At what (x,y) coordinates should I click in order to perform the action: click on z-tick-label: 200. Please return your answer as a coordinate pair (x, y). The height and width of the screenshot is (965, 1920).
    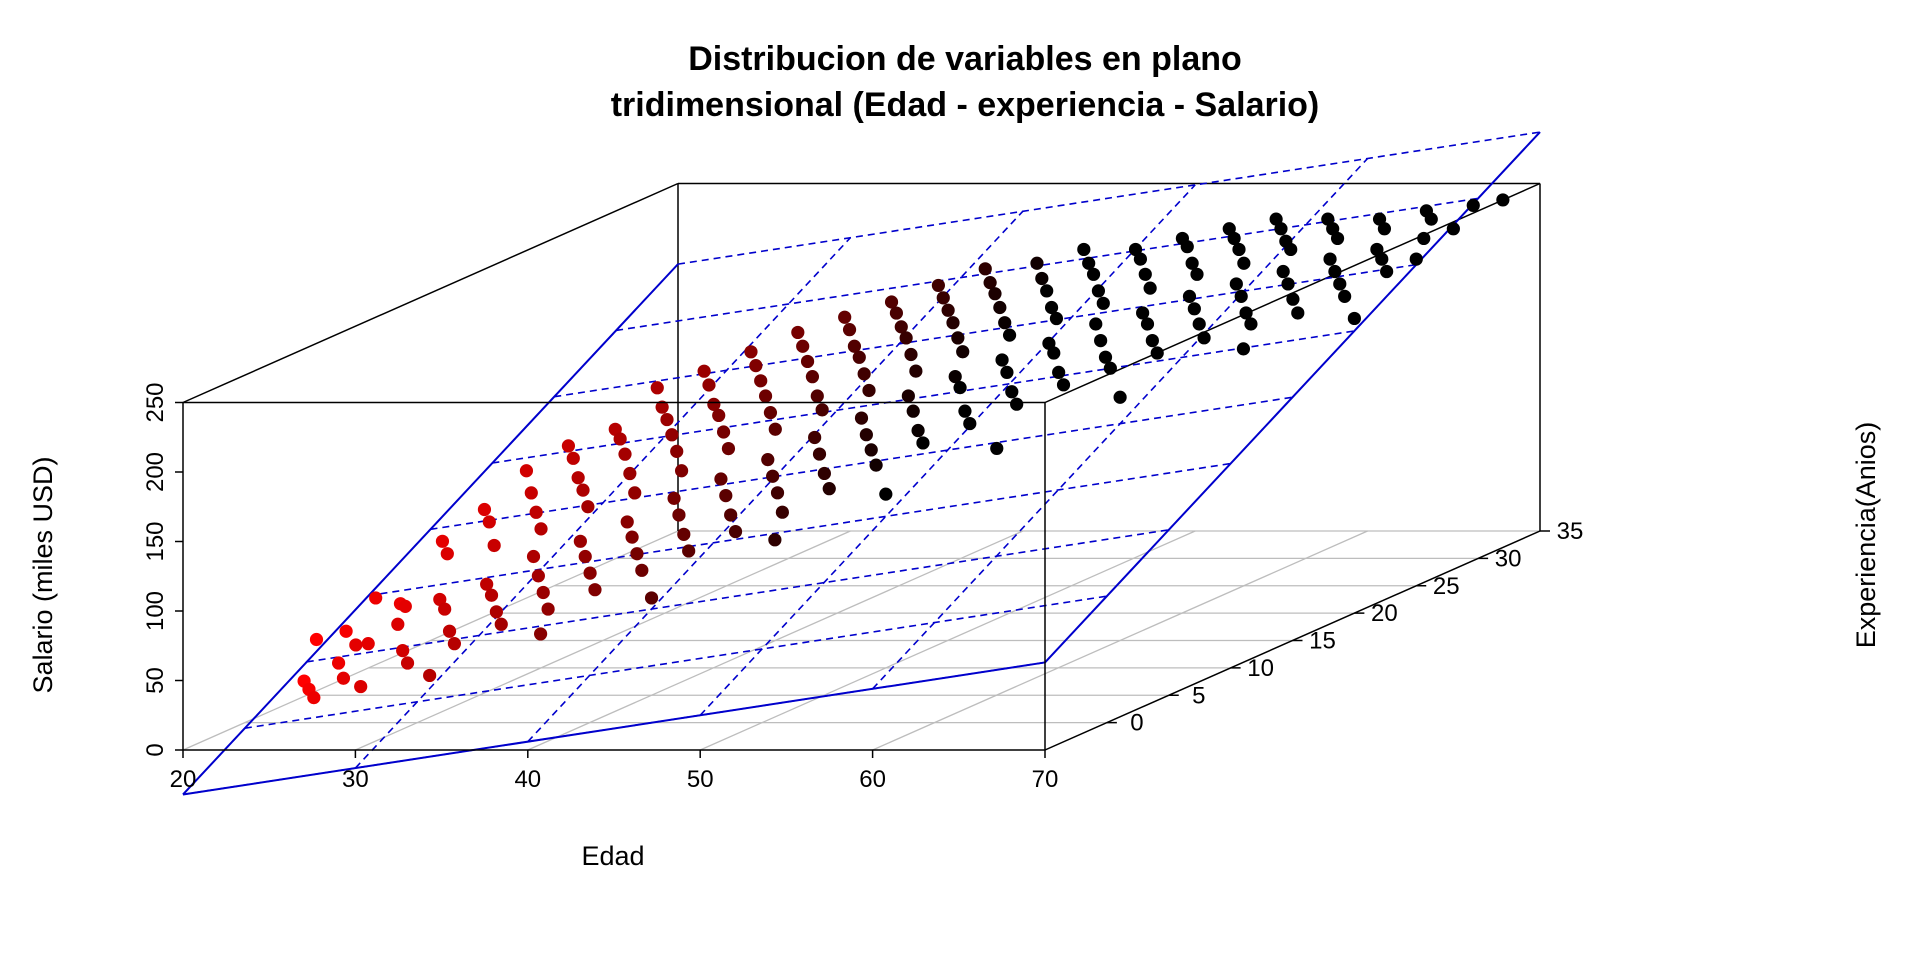
    Looking at the image, I should click on (155, 472).